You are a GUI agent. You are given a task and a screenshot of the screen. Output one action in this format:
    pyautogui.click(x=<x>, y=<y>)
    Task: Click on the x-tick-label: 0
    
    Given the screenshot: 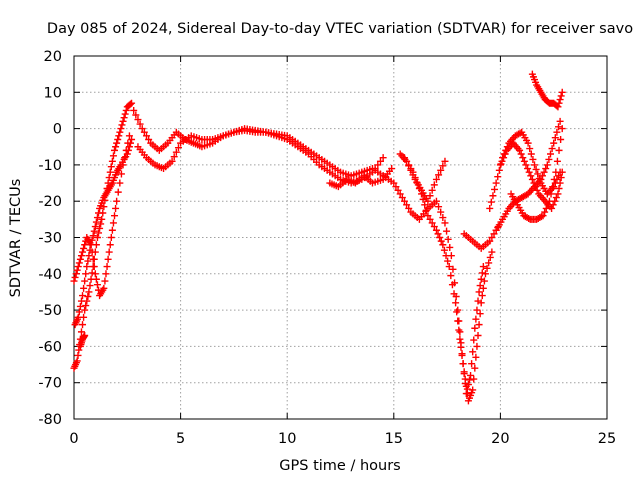 What is the action you would take?
    pyautogui.click(x=73, y=439)
    